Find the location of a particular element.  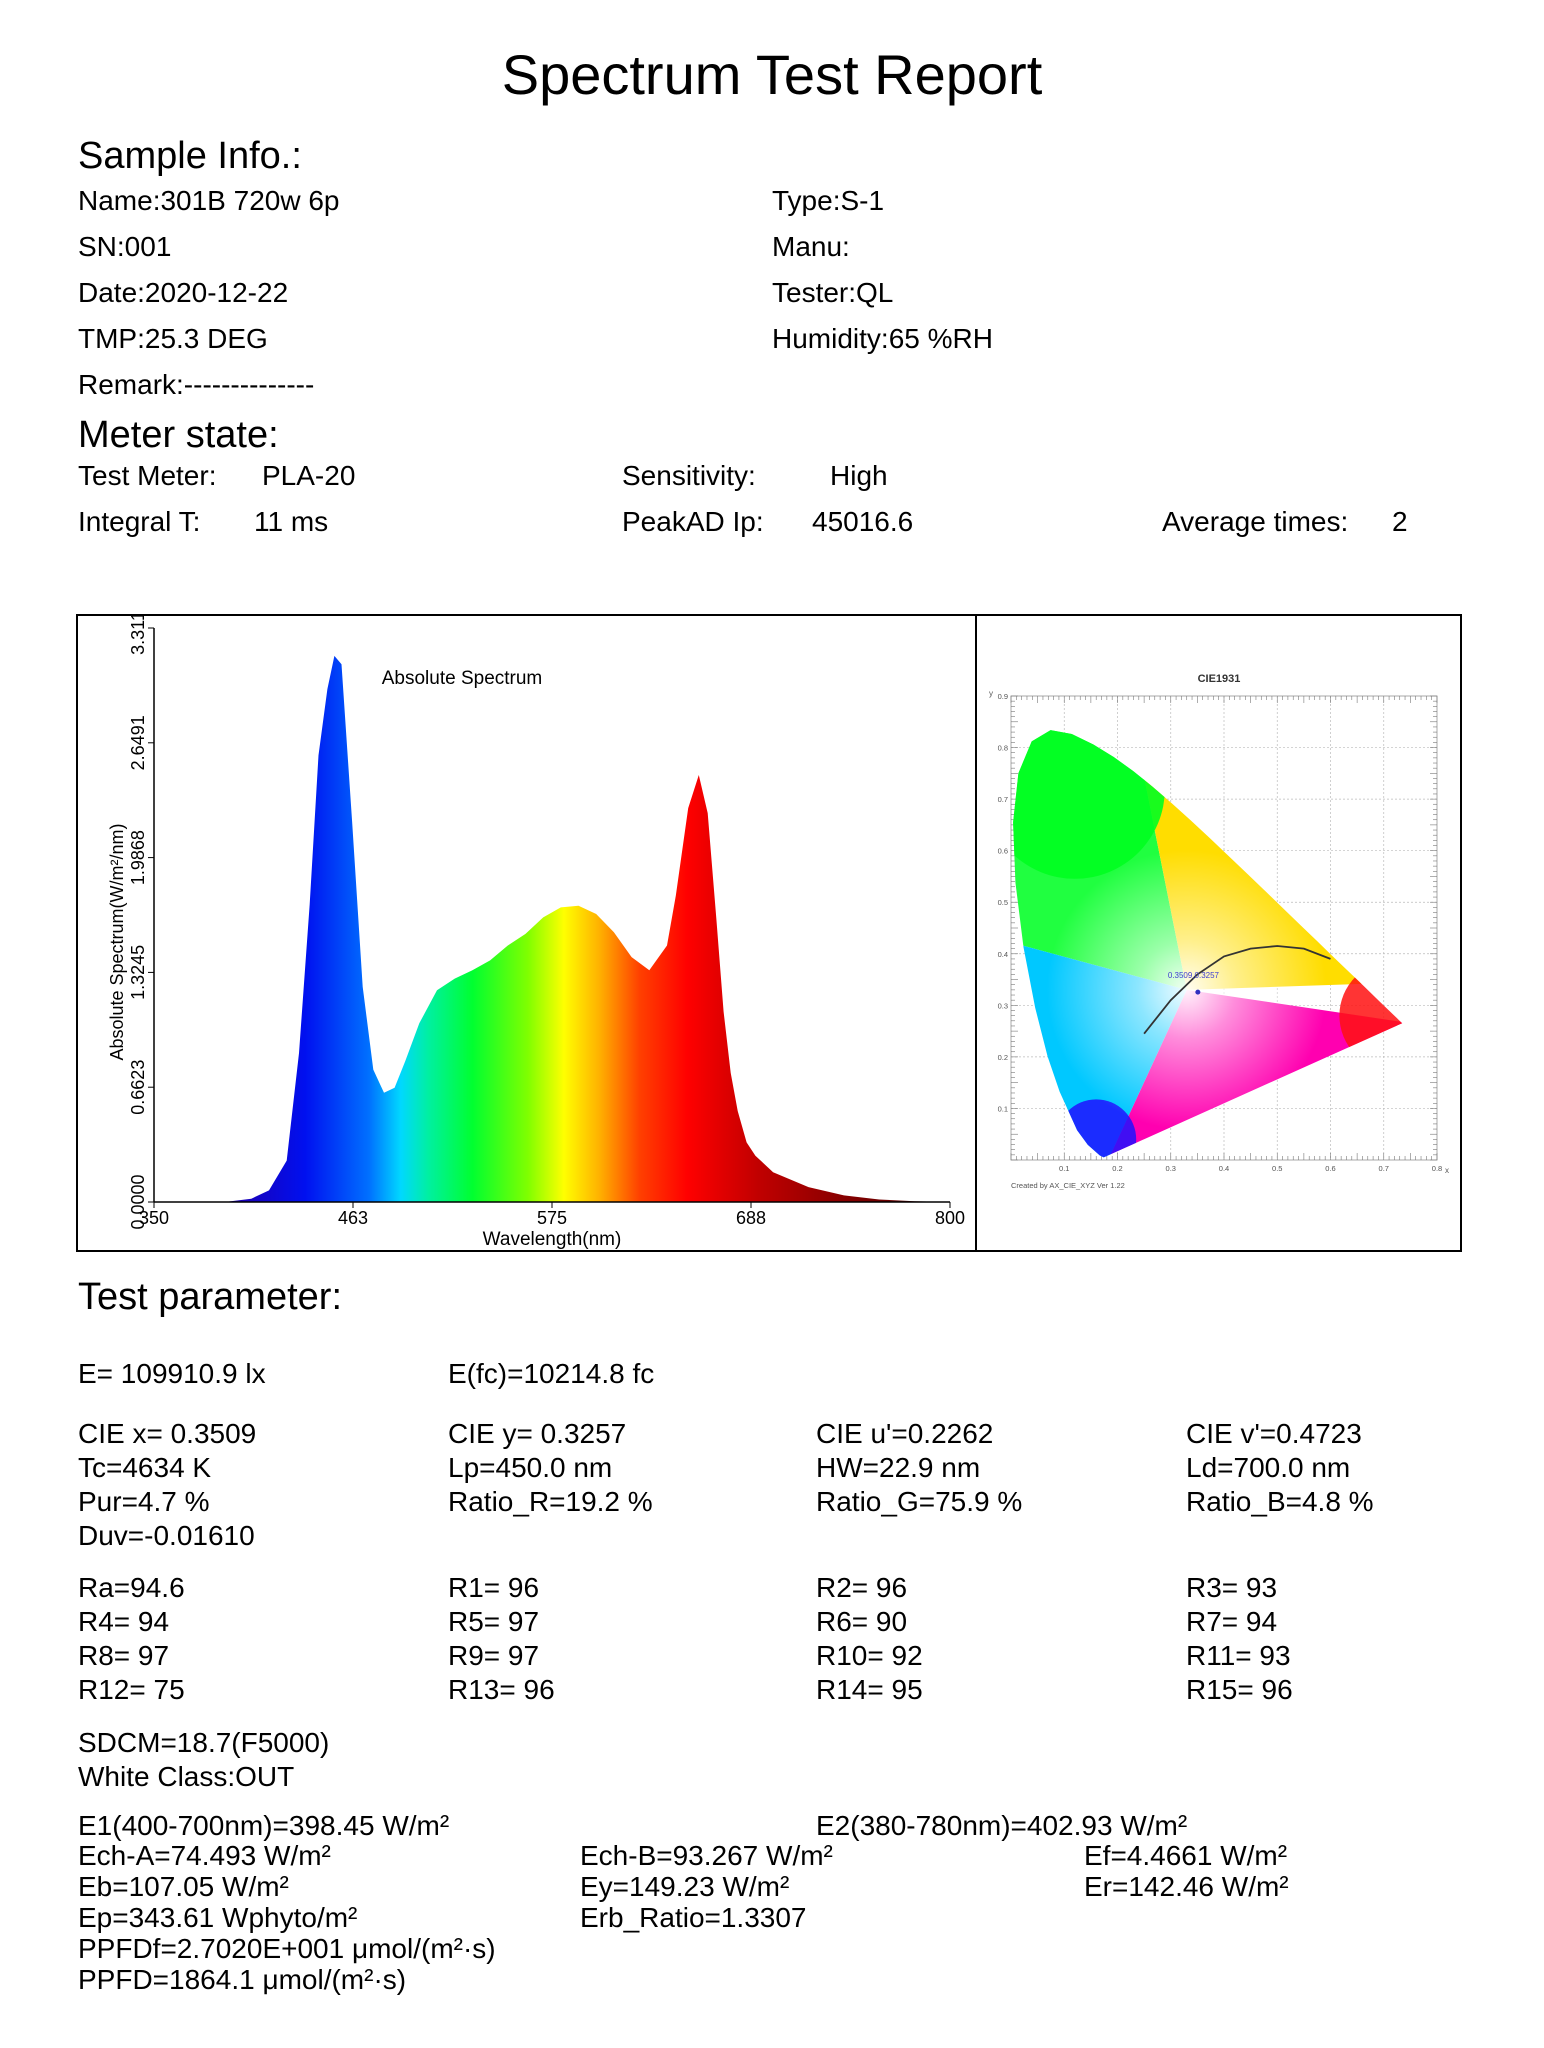

test-meter-label: Test Meter: is located at coordinates (147, 475).